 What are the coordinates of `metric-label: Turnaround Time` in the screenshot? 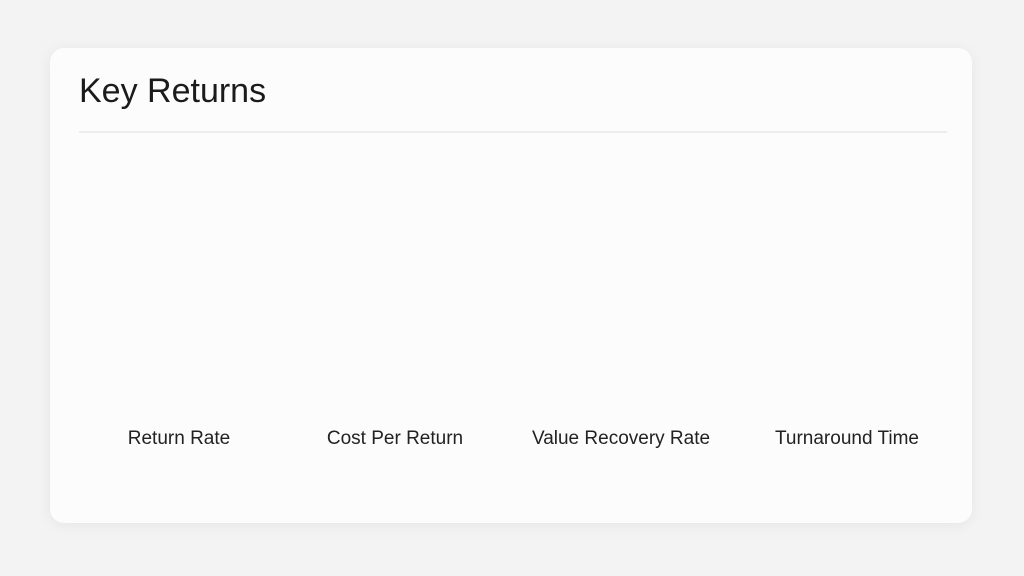 It's located at (847, 438).